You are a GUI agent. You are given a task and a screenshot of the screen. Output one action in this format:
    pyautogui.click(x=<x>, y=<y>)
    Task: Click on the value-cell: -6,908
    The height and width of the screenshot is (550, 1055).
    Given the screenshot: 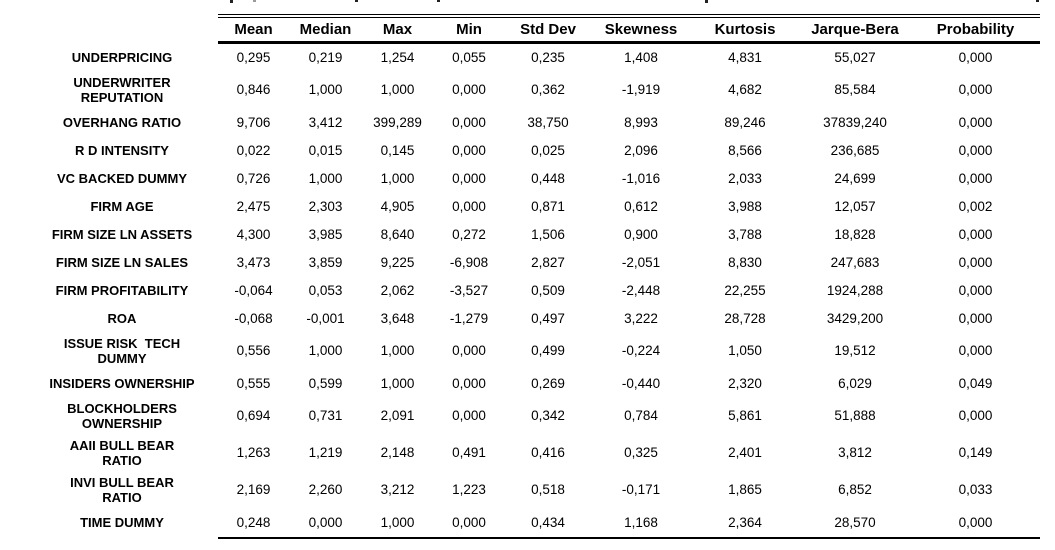 What is the action you would take?
    pyautogui.click(x=469, y=262)
    